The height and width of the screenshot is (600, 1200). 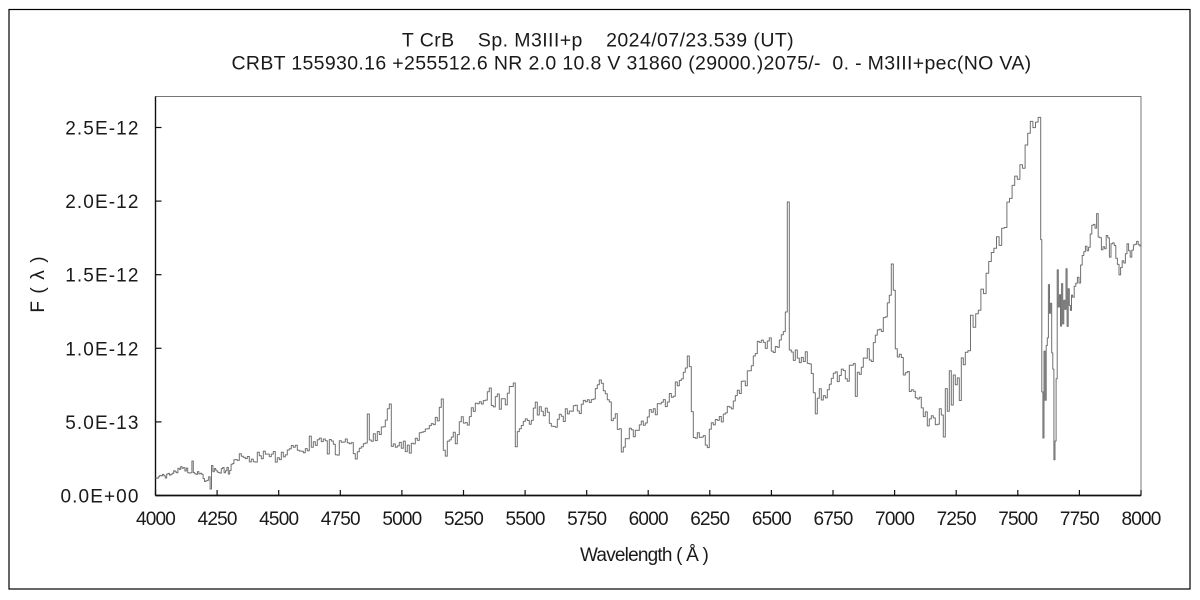 What do you see at coordinates (956, 519) in the screenshot?
I see `svg-text: 7250` at bounding box center [956, 519].